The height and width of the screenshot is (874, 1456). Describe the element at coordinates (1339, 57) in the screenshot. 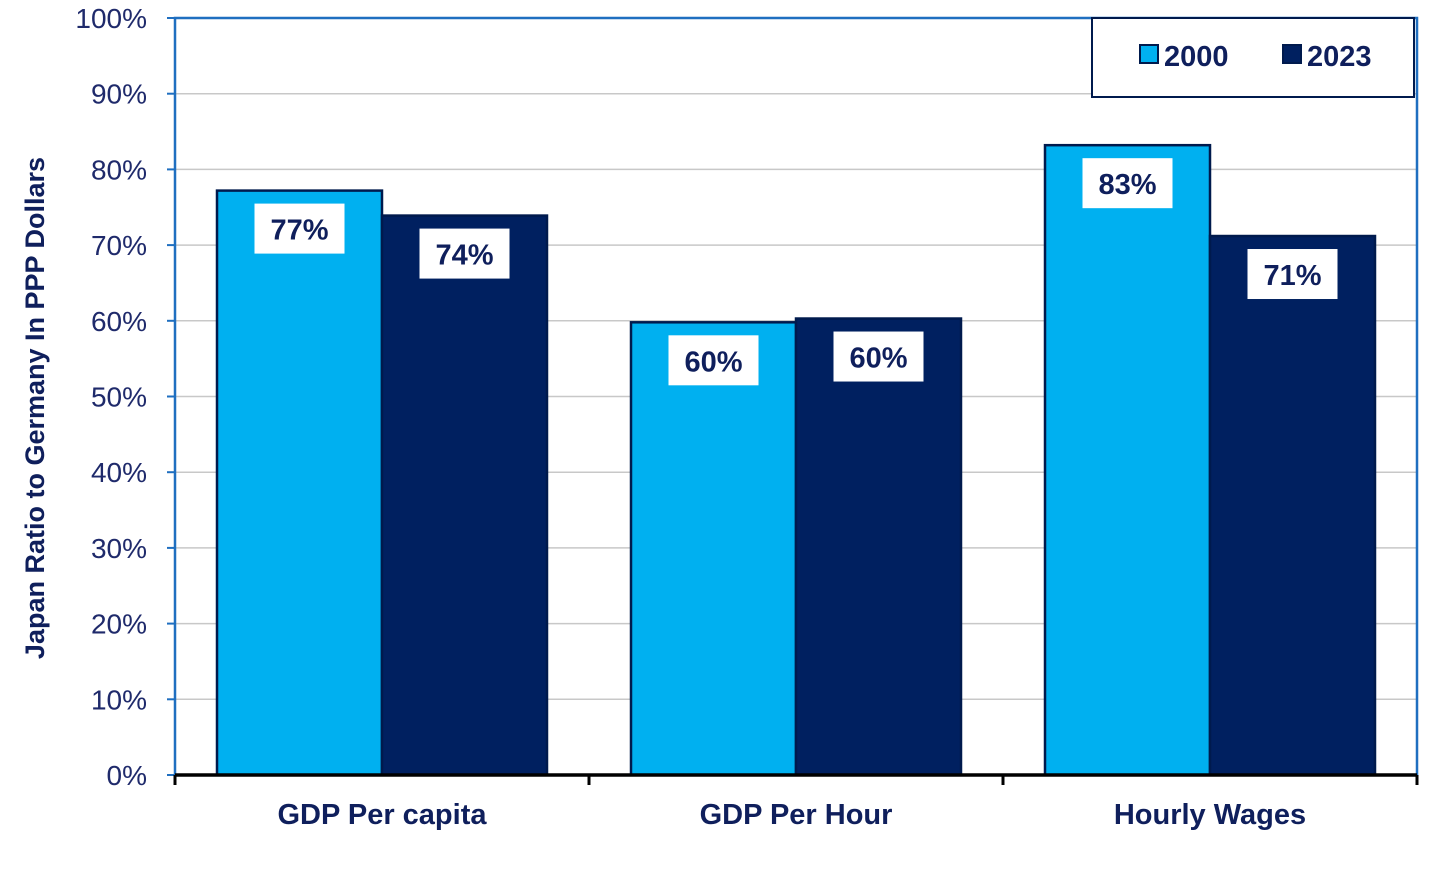

I see `legend-label: 2023` at that location.